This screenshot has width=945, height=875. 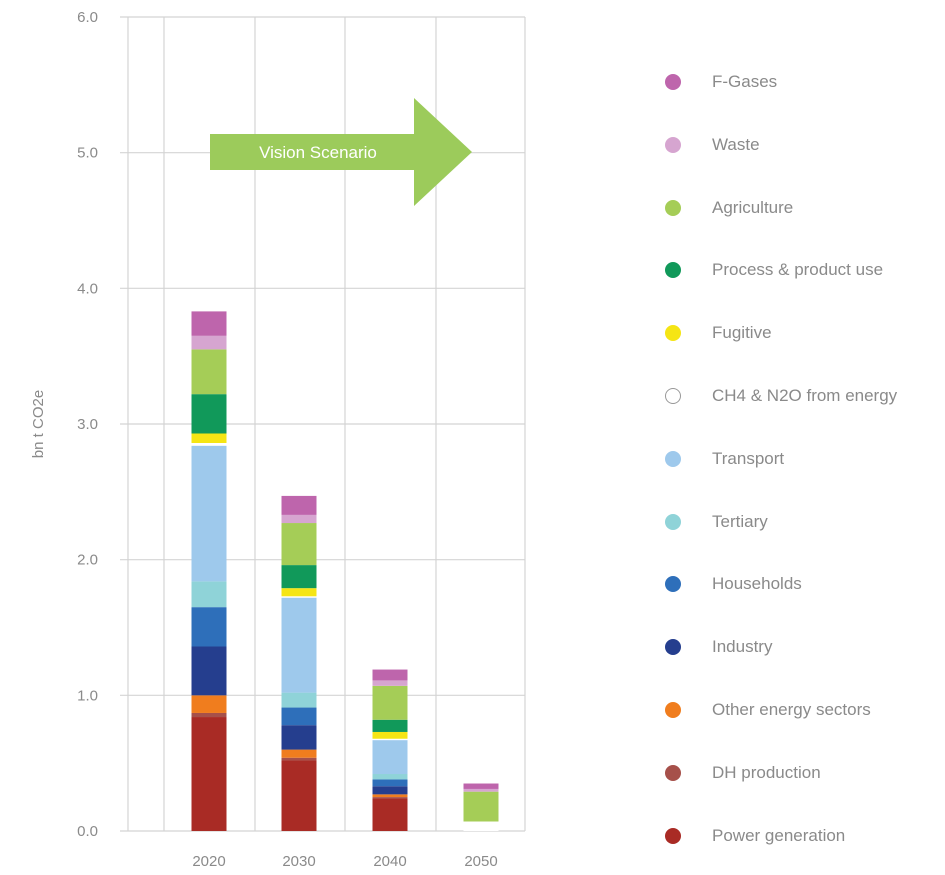 What do you see at coordinates (736, 144) in the screenshot?
I see `legend-label: Waste` at bounding box center [736, 144].